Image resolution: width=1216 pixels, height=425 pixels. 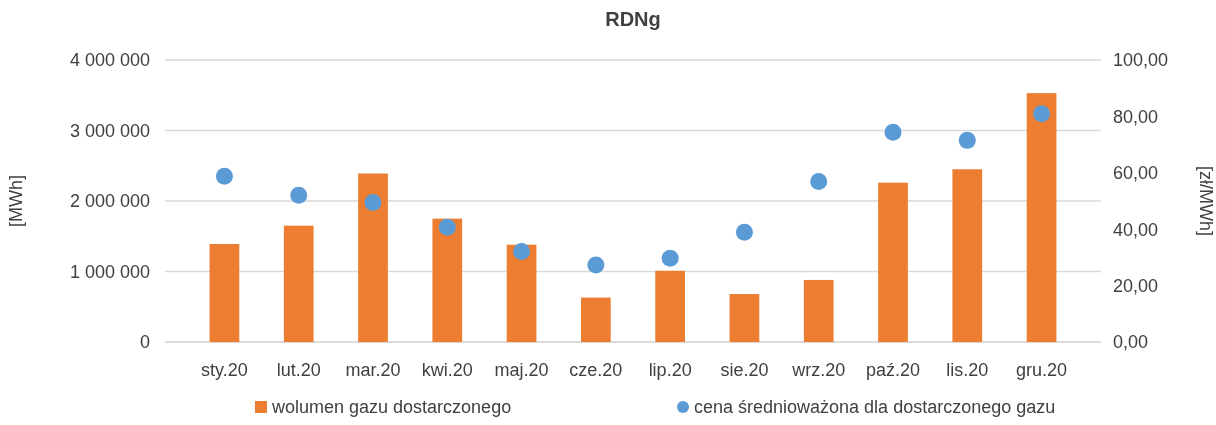 I want to click on y2-tick-label: 20,00, so click(x=1136, y=285).